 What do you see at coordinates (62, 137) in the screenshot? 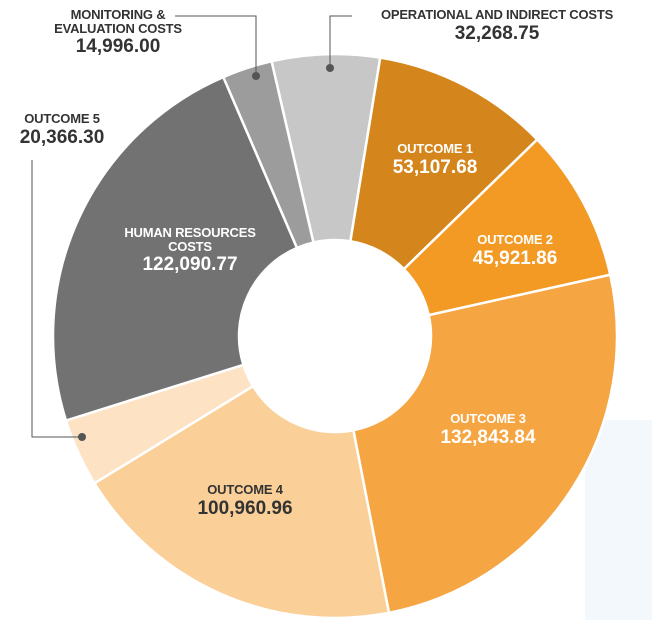
I see `value-label: 20,366.30` at bounding box center [62, 137].